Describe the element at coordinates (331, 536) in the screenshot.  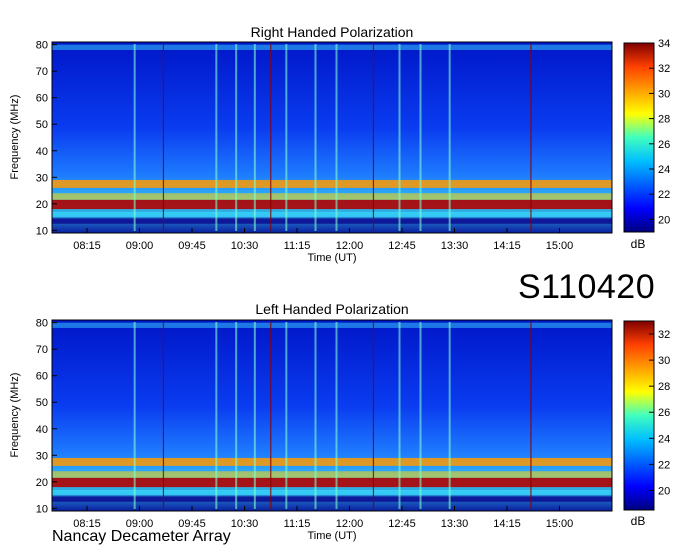
I see `x-axis-label: Time (UT)` at that location.